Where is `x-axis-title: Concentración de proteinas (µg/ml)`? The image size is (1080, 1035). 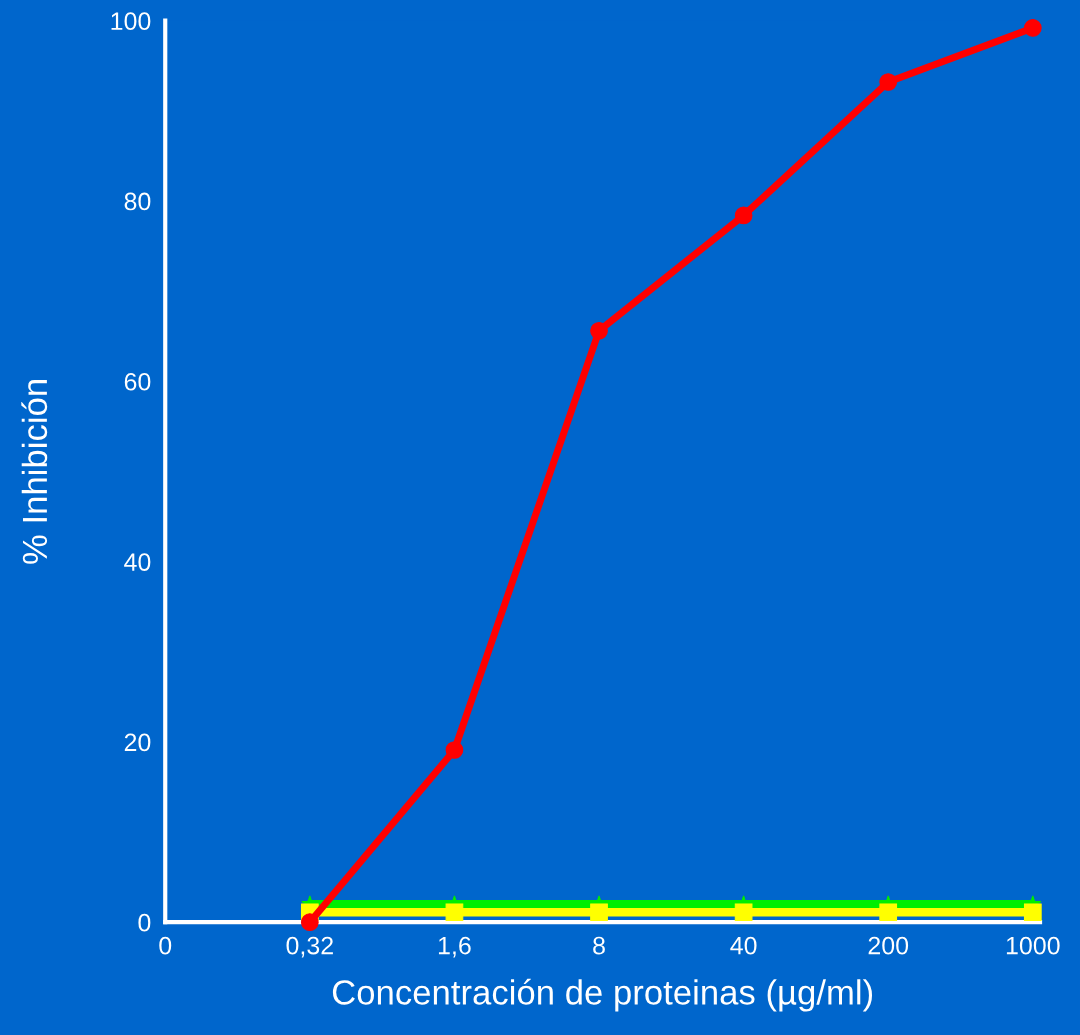
x-axis-title: Concentración de proteinas (µg/ml) is located at coordinates (602, 995).